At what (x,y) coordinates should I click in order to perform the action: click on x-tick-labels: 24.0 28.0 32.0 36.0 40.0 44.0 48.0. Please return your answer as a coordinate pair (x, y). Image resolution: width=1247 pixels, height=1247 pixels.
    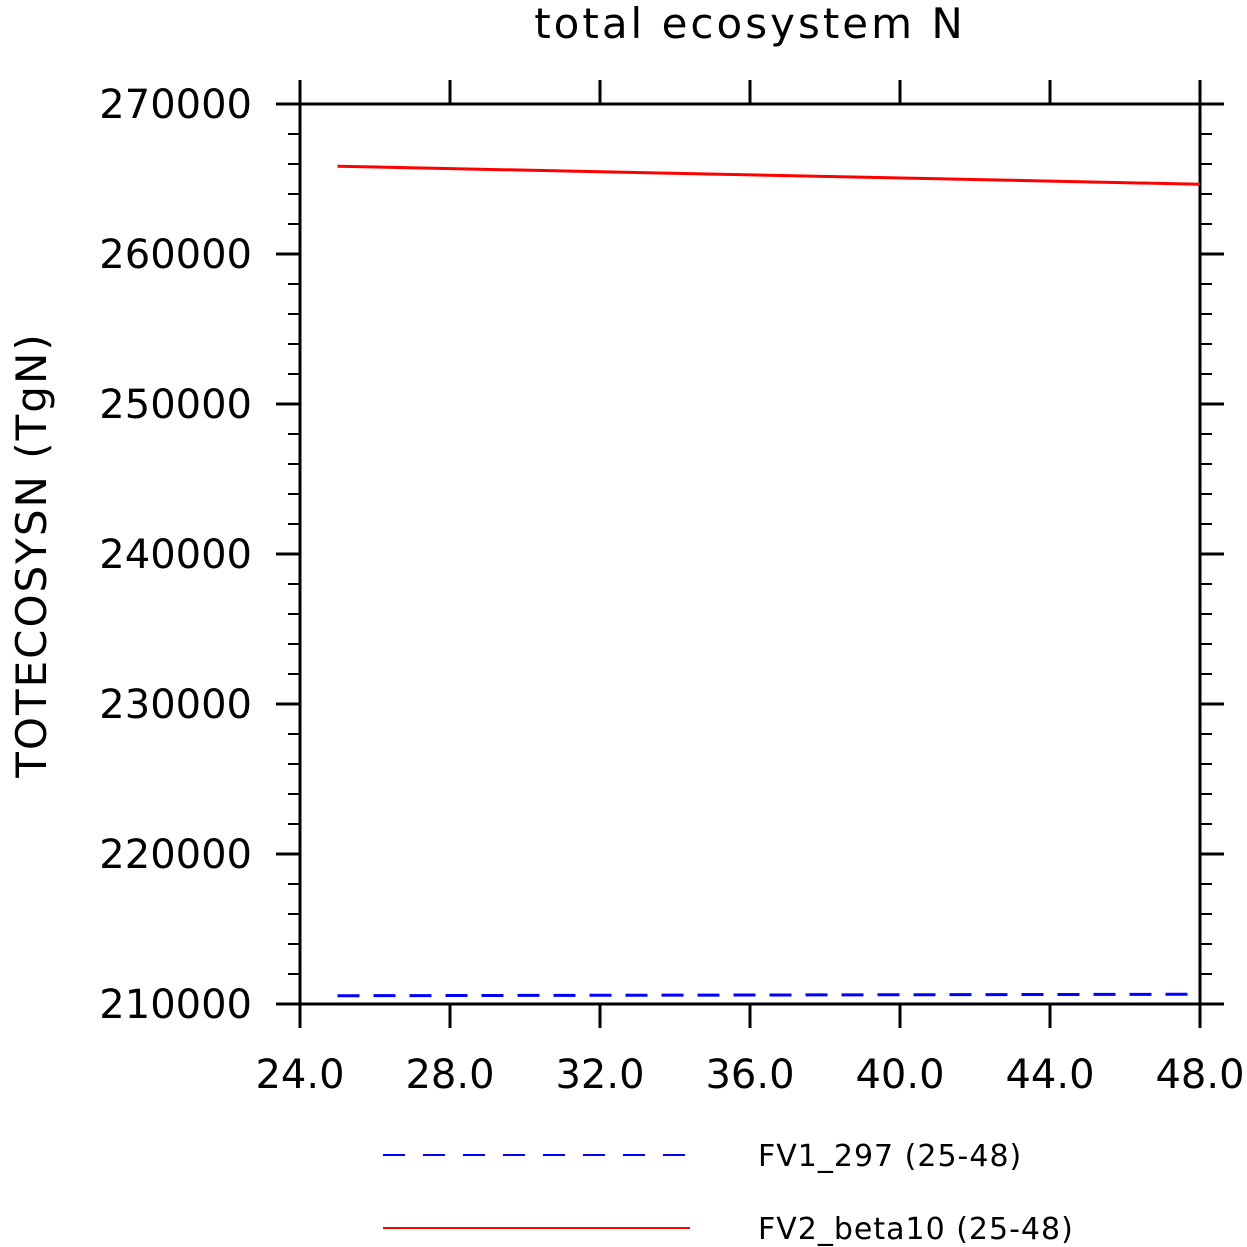
    Looking at the image, I should click on (749, 1075).